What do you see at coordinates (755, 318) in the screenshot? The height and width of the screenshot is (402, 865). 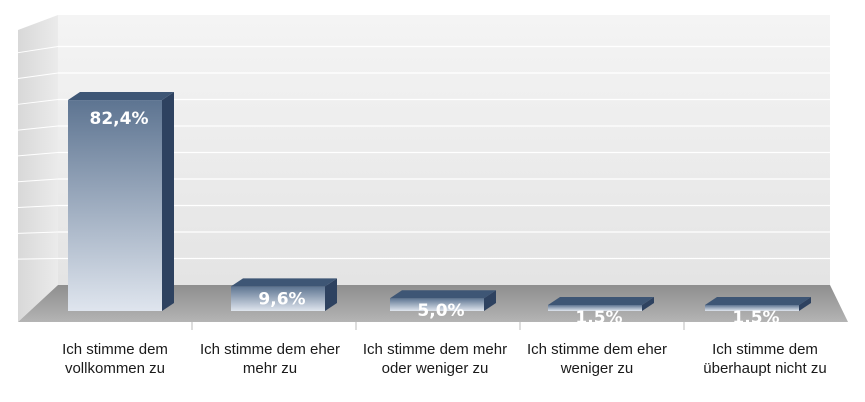 I see `data-label-5: 1,5%` at bounding box center [755, 318].